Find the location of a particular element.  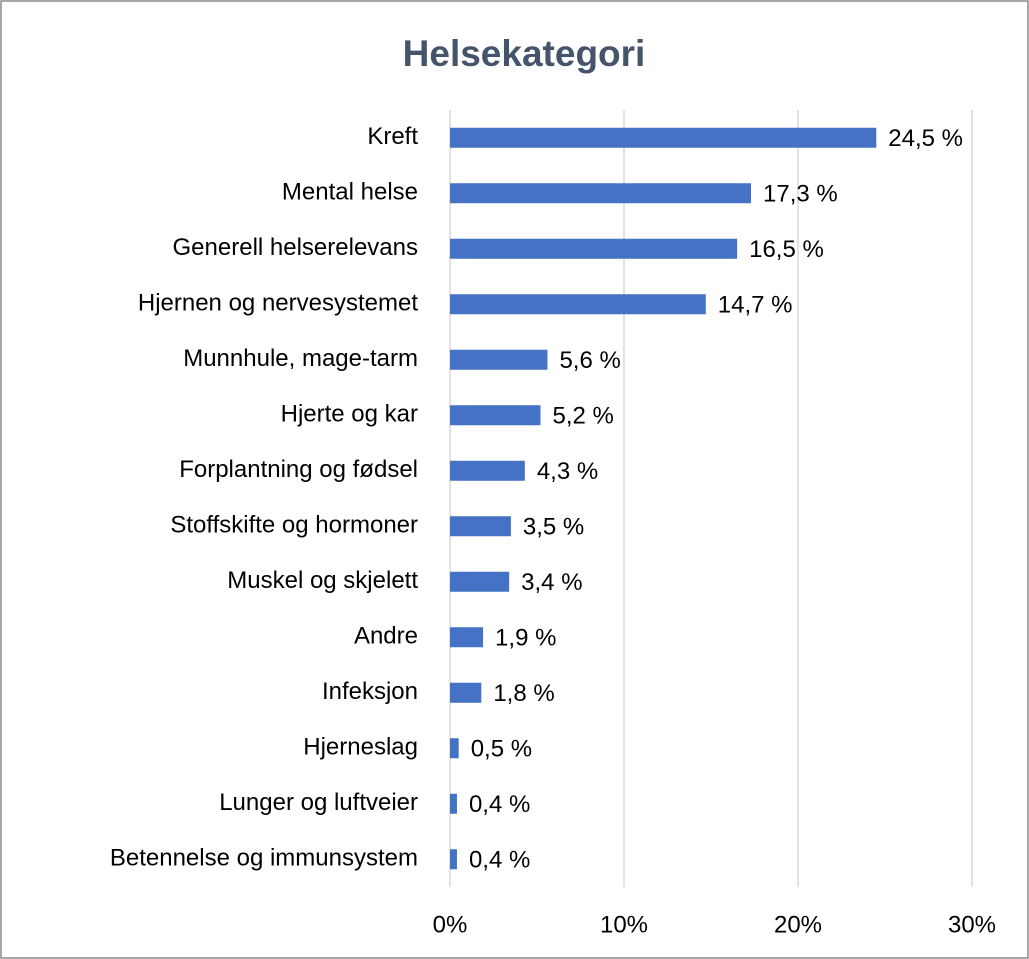

value-label: 1,9 % is located at coordinates (525, 638).